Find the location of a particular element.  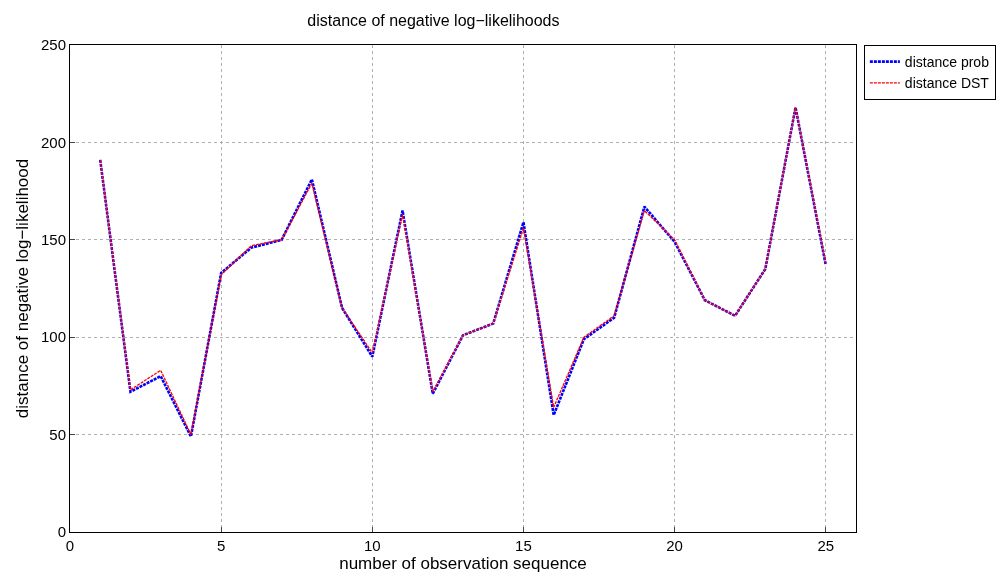

x-tick-label: 20 is located at coordinates (674, 545).